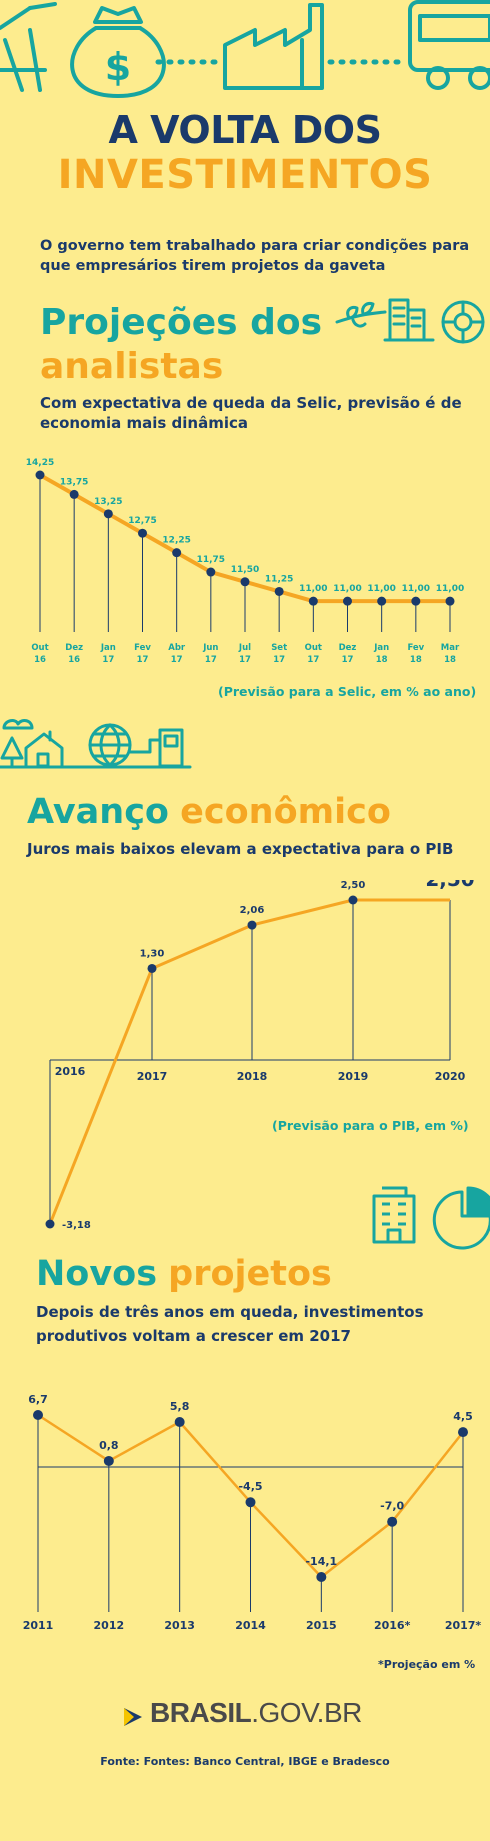  I want to click on main-title-line2: INVESTIMENTOS, so click(245, 175).